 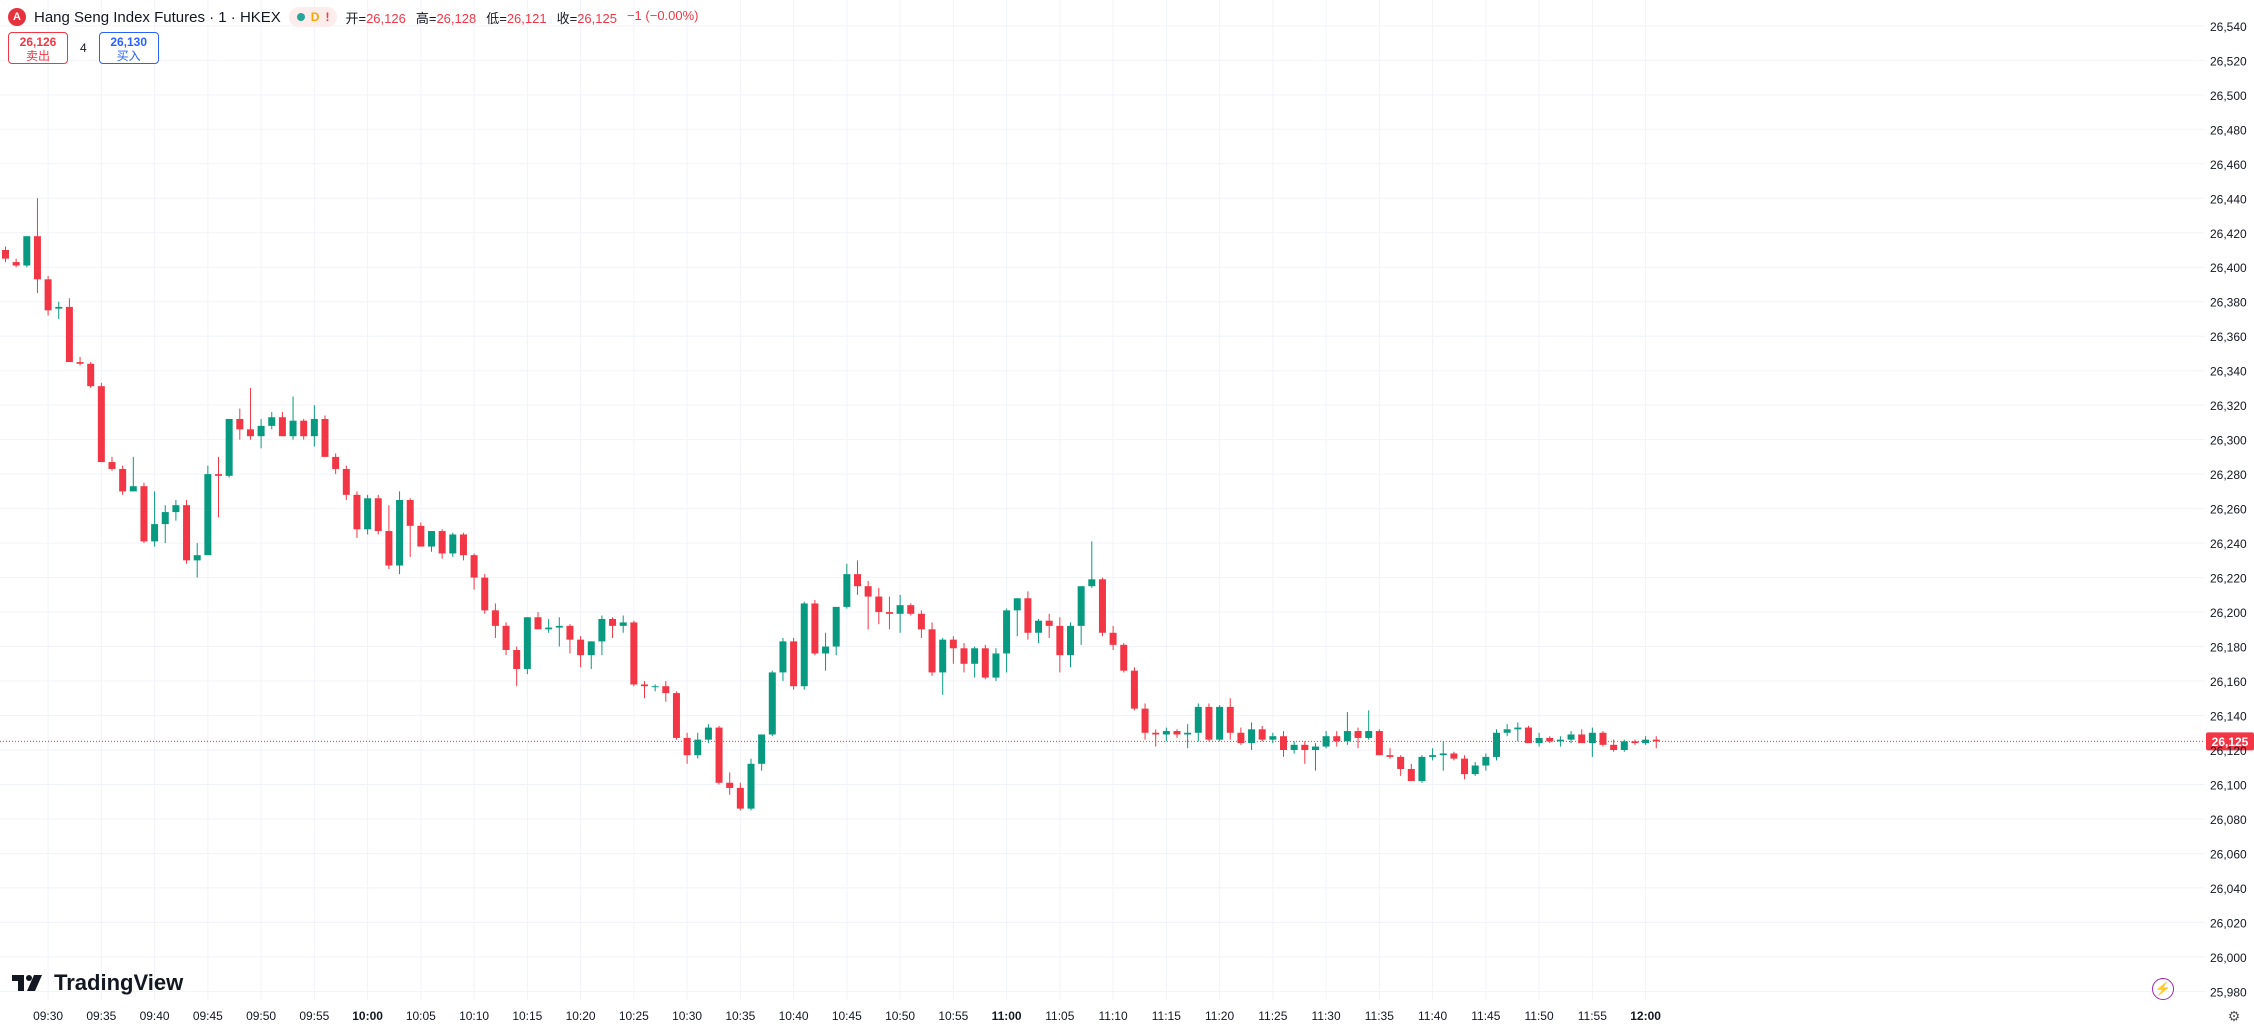 What do you see at coordinates (38, 42) in the screenshot?
I see `sell-price: 26,126` at bounding box center [38, 42].